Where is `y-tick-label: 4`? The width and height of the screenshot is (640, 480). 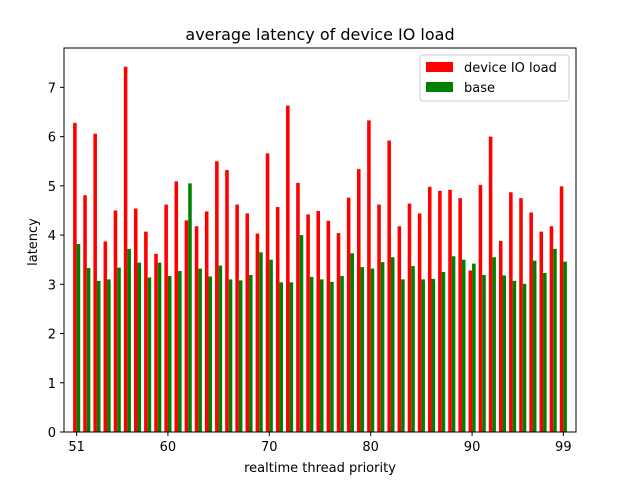
y-tick-label: 4 is located at coordinates (52, 236).